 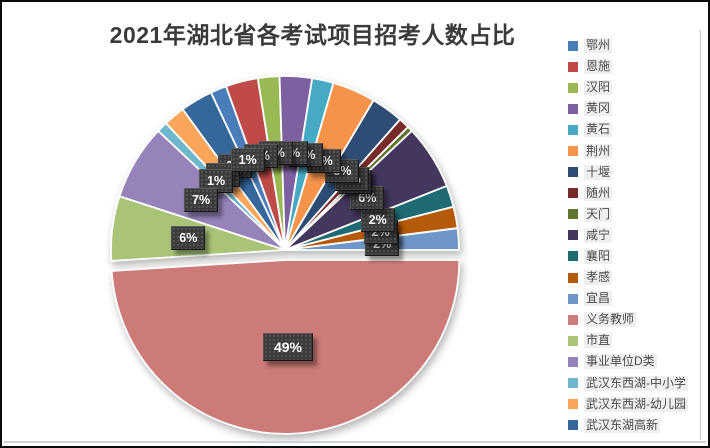 I want to click on legend-item-label: 黄冈, so click(x=598, y=109).